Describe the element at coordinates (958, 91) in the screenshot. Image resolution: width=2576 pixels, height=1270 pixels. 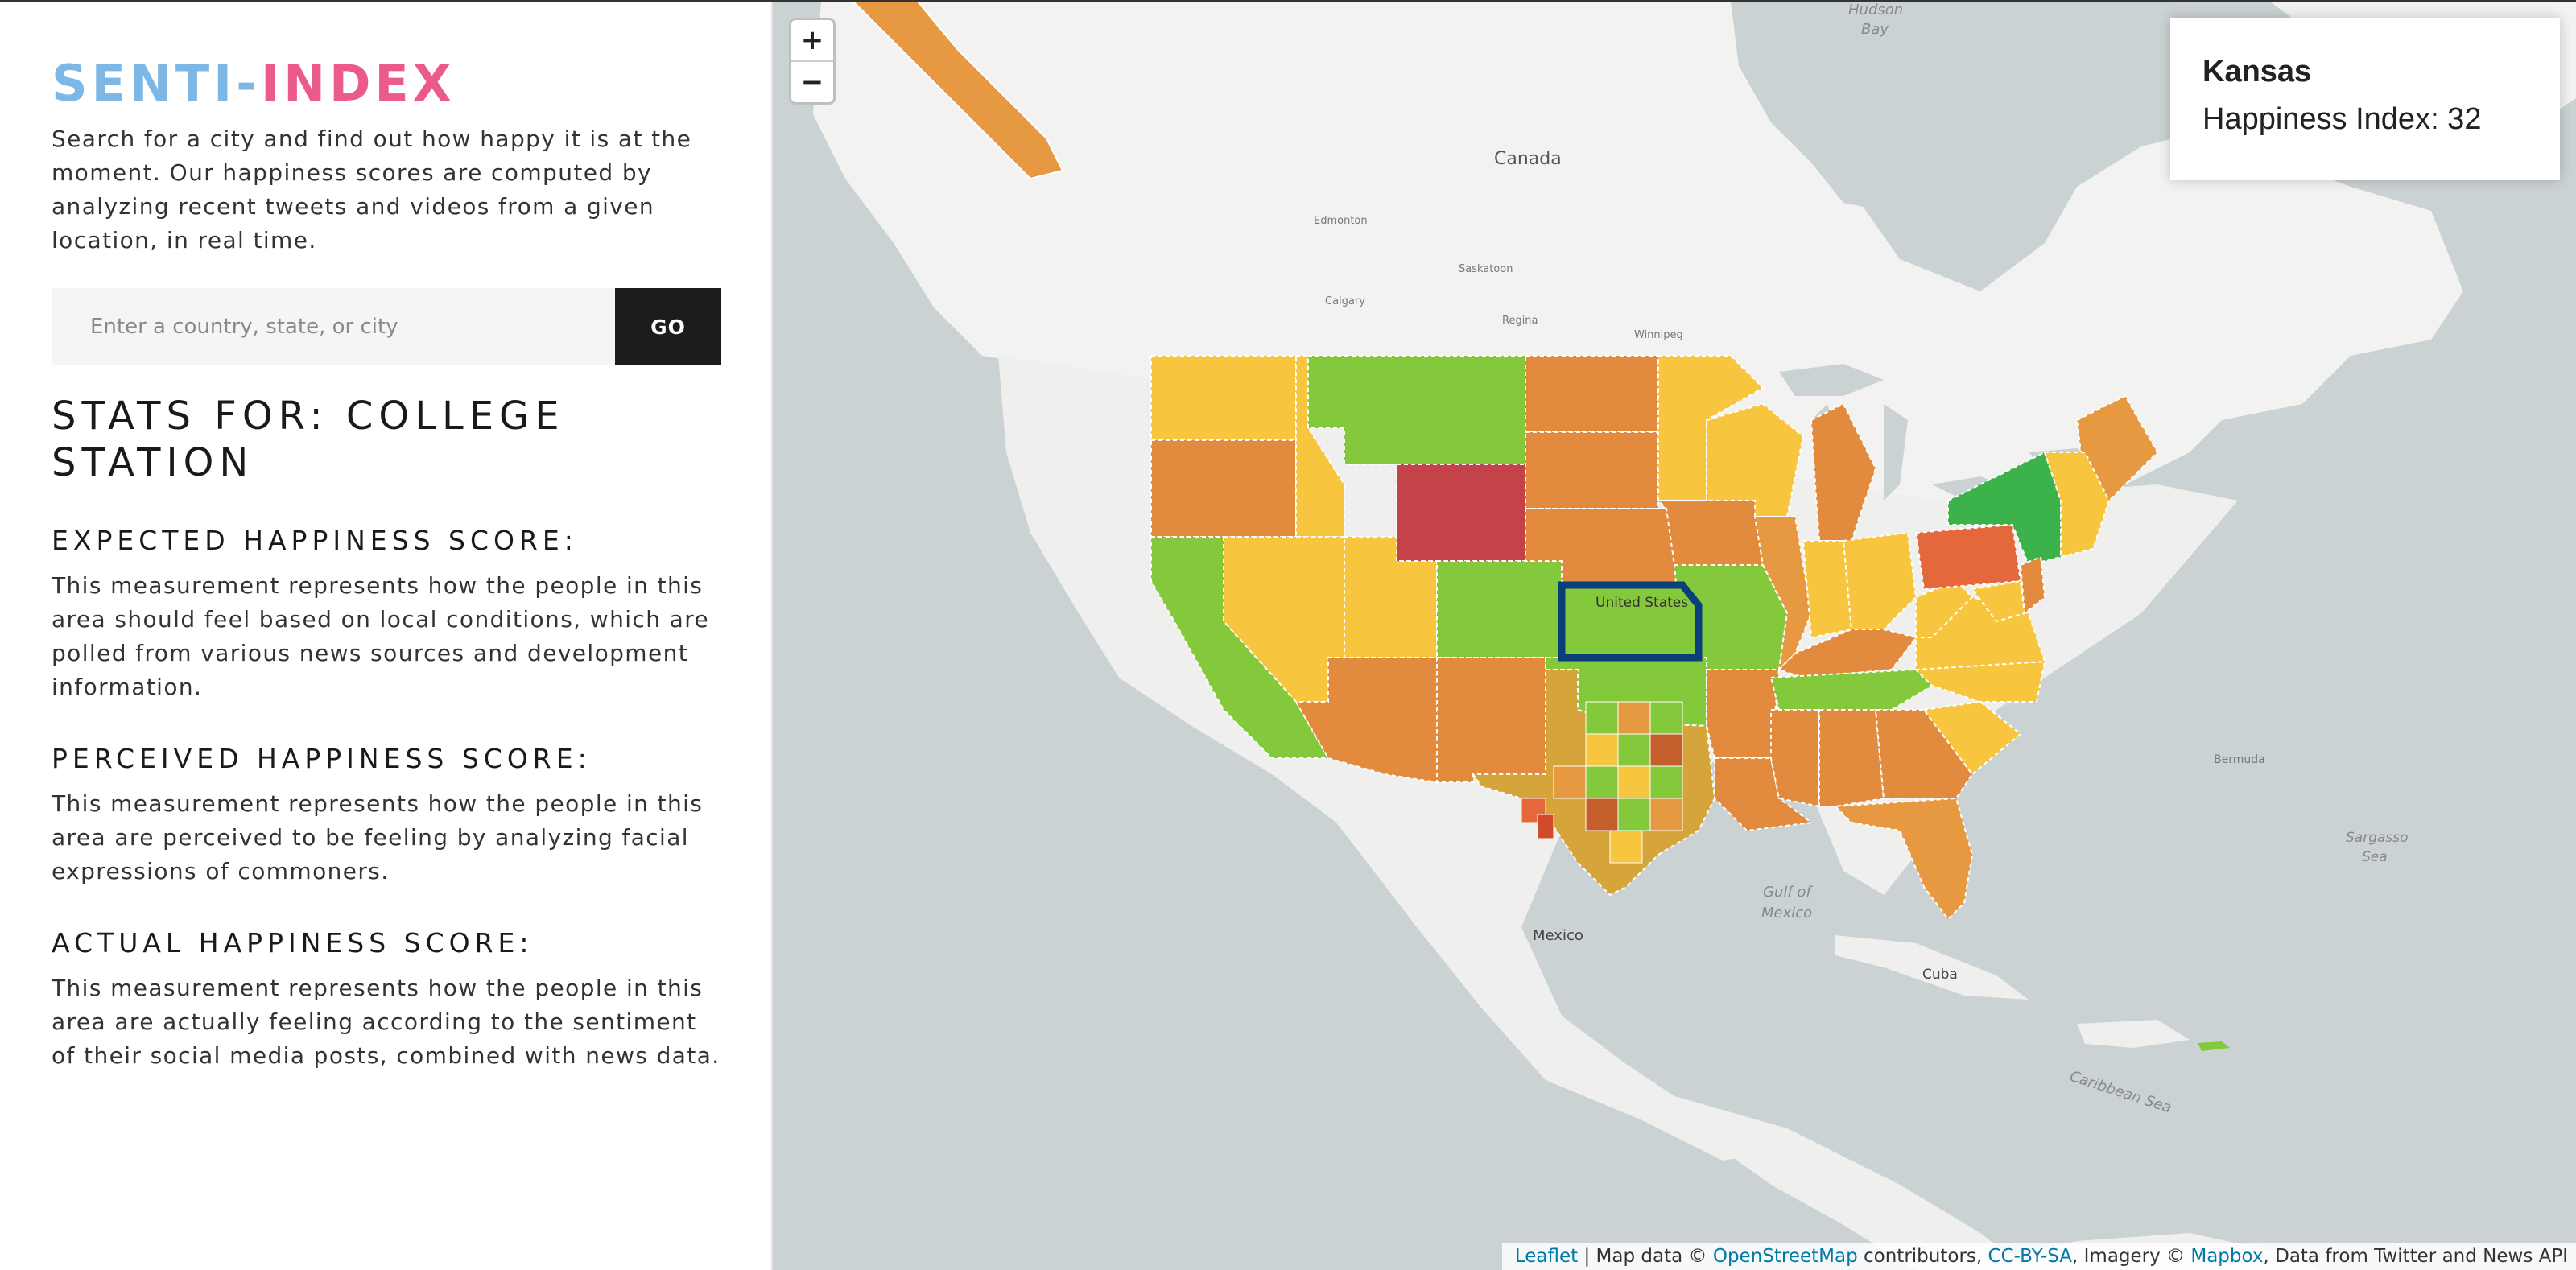
I see `region-alaska-panhandle` at that location.